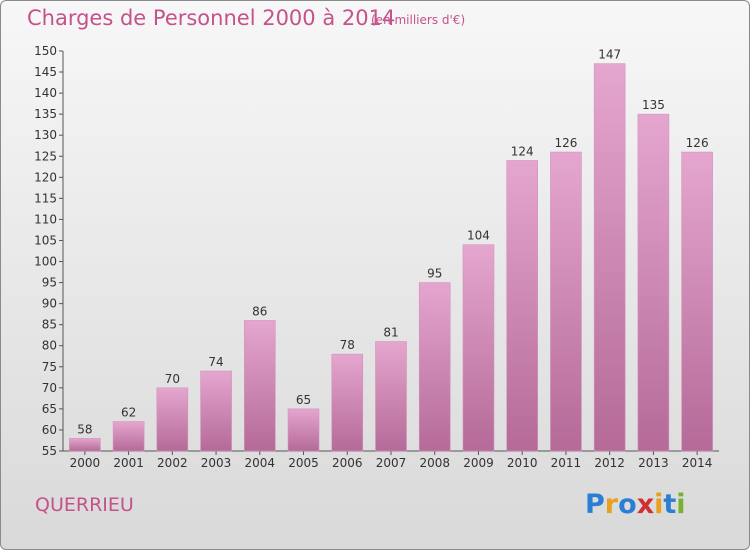 This screenshot has width=750, height=550. What do you see at coordinates (49, 283) in the screenshot?
I see `y-tick-label: 95` at bounding box center [49, 283].